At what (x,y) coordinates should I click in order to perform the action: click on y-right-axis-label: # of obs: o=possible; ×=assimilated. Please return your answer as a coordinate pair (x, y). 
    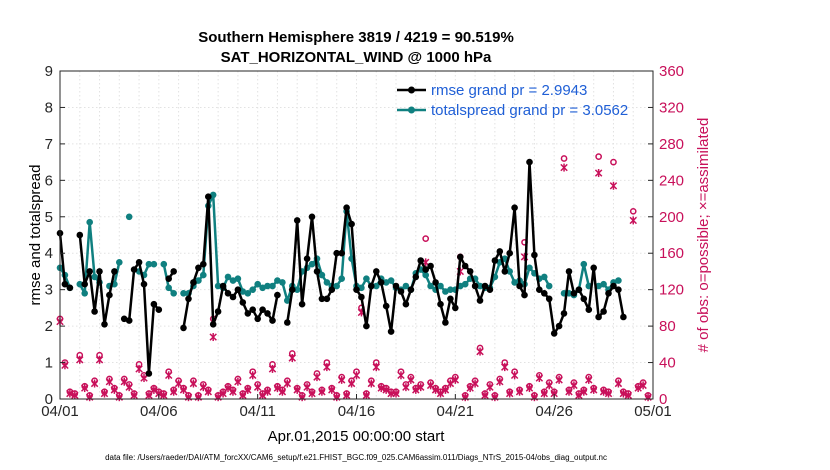
    Looking at the image, I should click on (703, 235).